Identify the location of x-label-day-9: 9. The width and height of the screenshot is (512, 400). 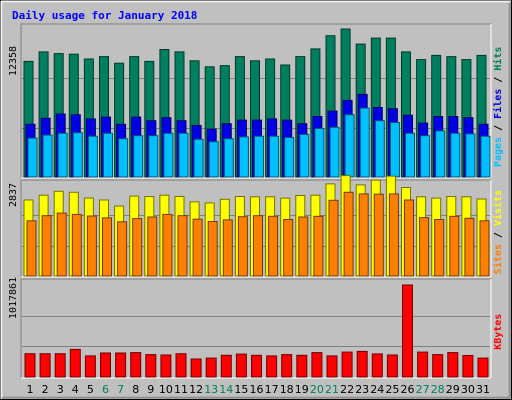
(150, 389).